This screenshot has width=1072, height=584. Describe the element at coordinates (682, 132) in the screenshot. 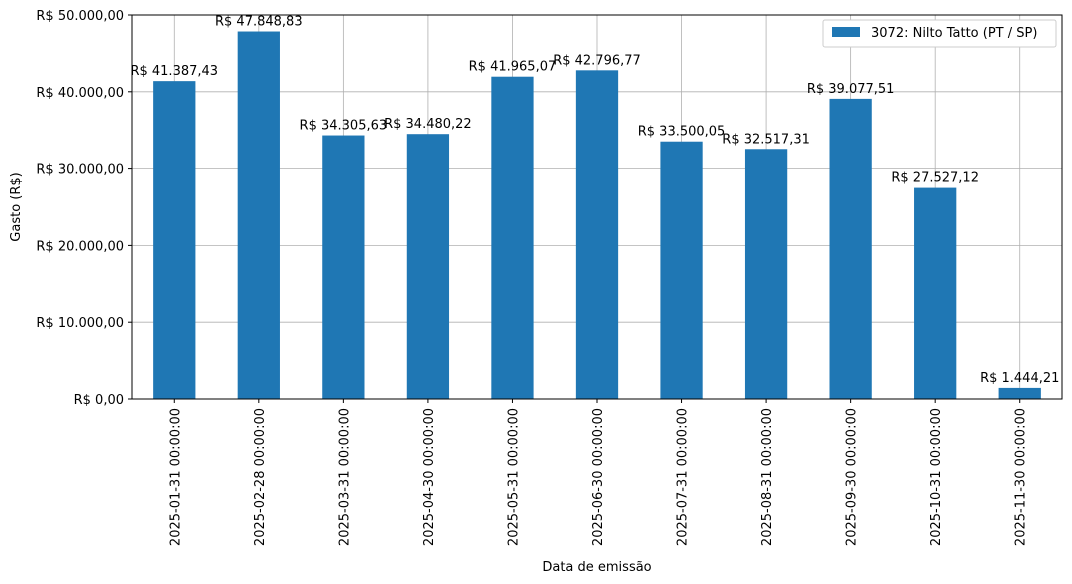

I see `bar-value-label: R$ 33.500,05` at that location.